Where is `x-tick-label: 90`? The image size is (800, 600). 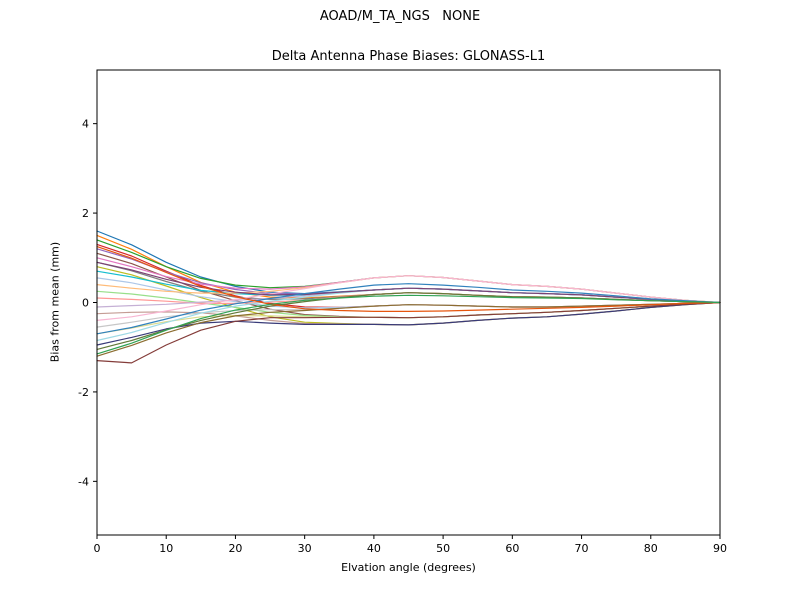 x-tick-label: 90 is located at coordinates (720, 548).